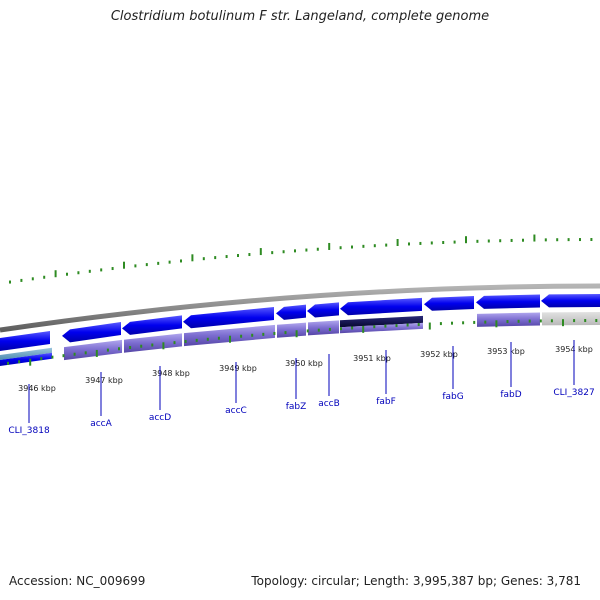  I want to click on kbp-label: 3947 kbp, so click(104, 380).